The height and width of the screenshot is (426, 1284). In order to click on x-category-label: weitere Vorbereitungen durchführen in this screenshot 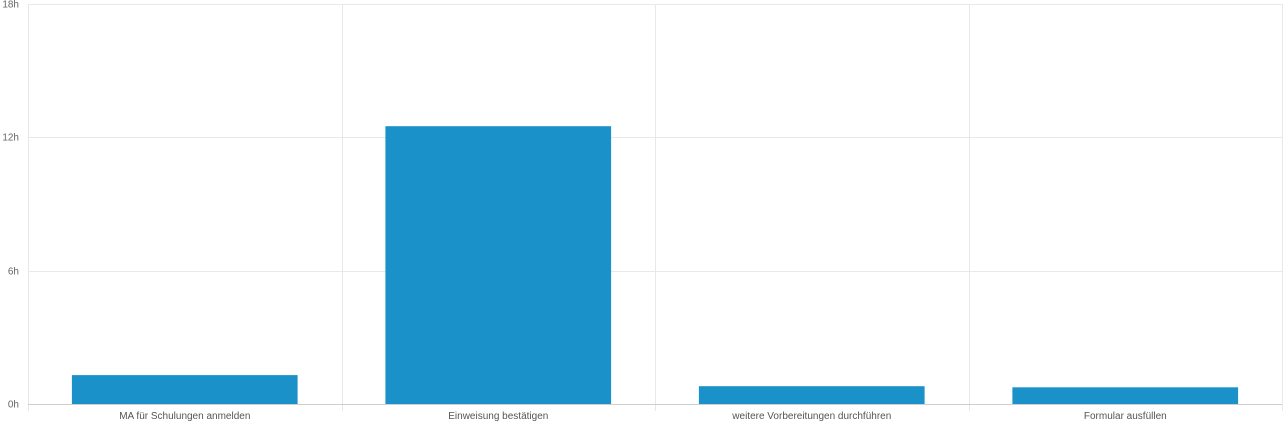, I will do `click(811, 416)`.